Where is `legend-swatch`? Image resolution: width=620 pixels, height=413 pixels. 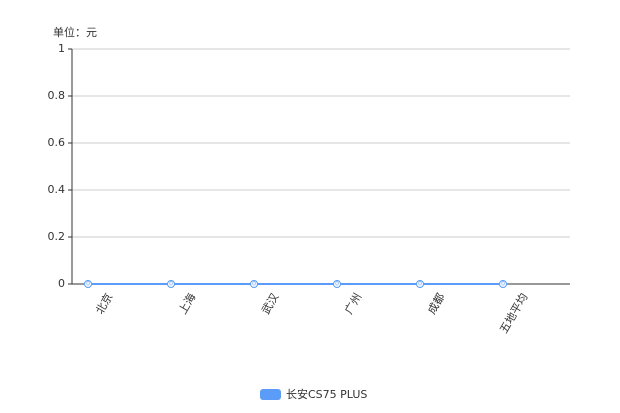 legend-swatch is located at coordinates (270, 394).